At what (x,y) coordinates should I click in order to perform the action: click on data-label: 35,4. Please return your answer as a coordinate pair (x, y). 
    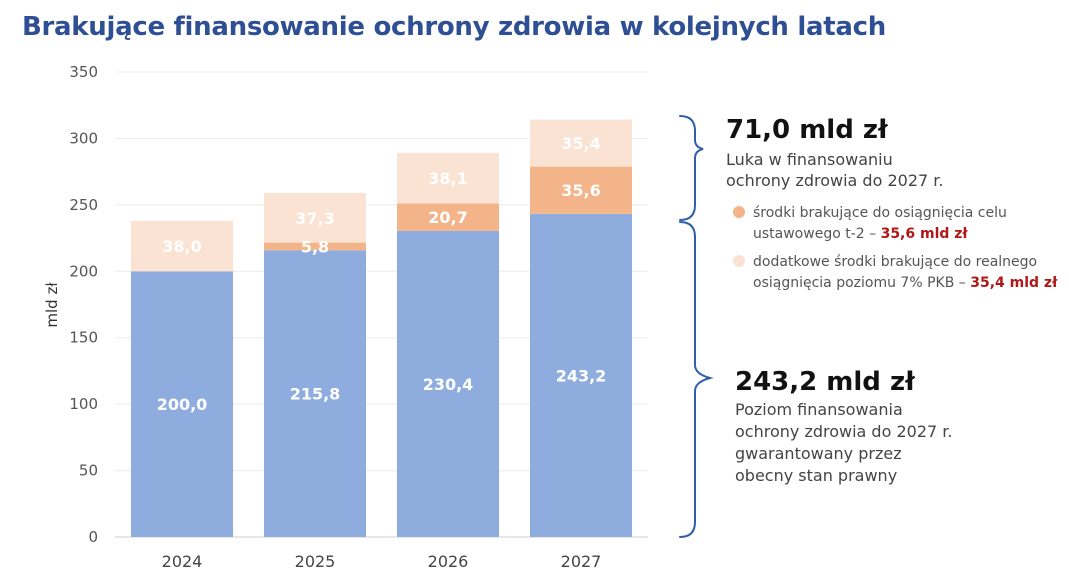
    Looking at the image, I should click on (580, 143).